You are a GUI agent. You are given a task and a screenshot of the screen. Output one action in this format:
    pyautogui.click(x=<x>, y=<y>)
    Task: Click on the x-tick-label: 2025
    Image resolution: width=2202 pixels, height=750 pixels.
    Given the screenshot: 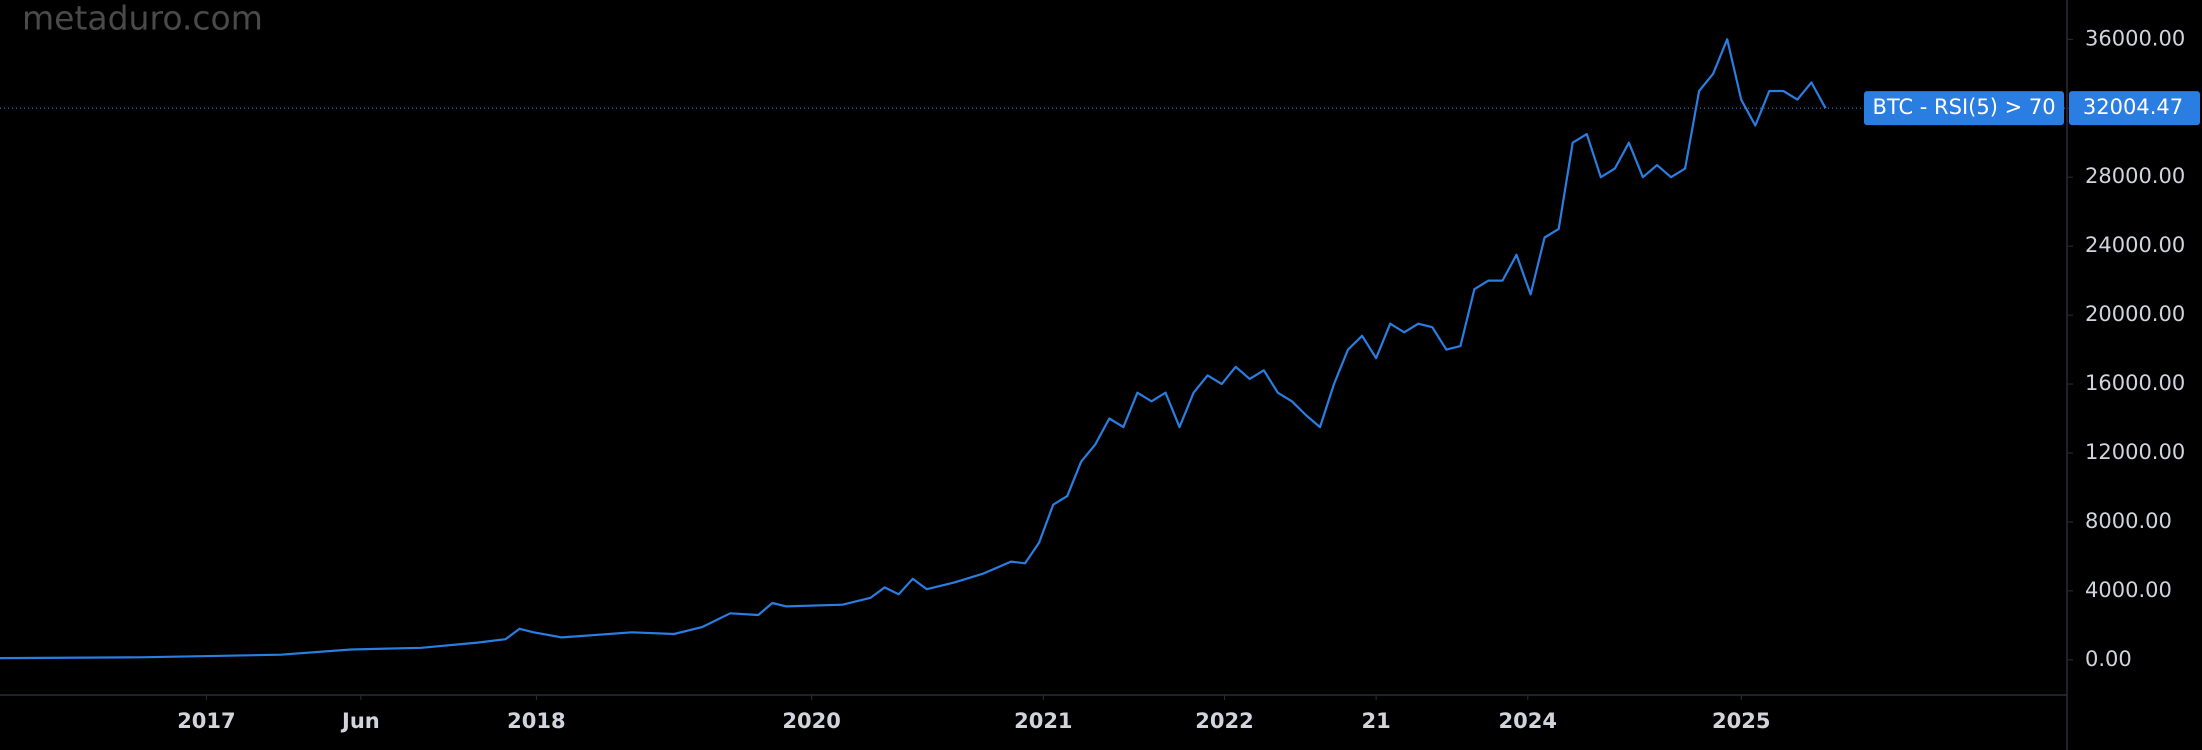 What is the action you would take?
    pyautogui.click(x=1741, y=721)
    